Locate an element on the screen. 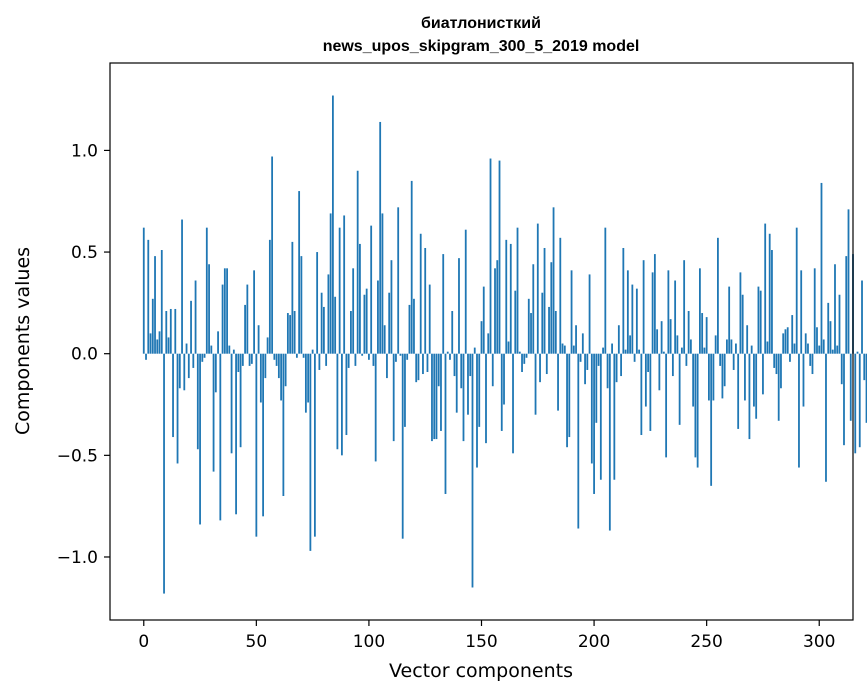  chart-title-line-1: биатлонисткий is located at coordinates (481, 23).